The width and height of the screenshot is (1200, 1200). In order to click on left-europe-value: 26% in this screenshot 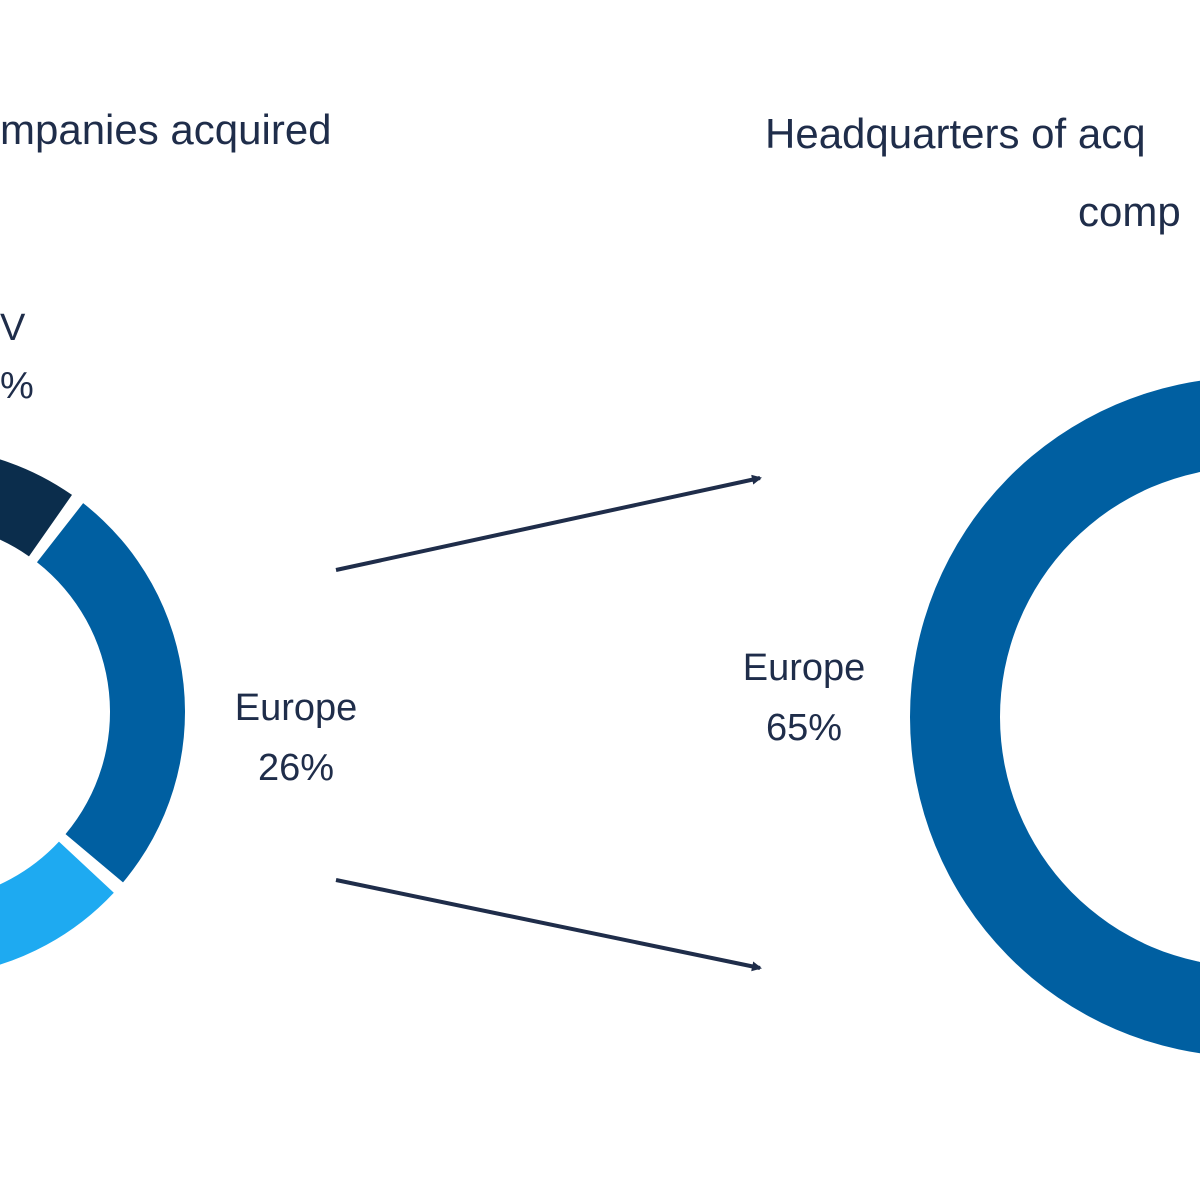, I will do `click(296, 768)`.